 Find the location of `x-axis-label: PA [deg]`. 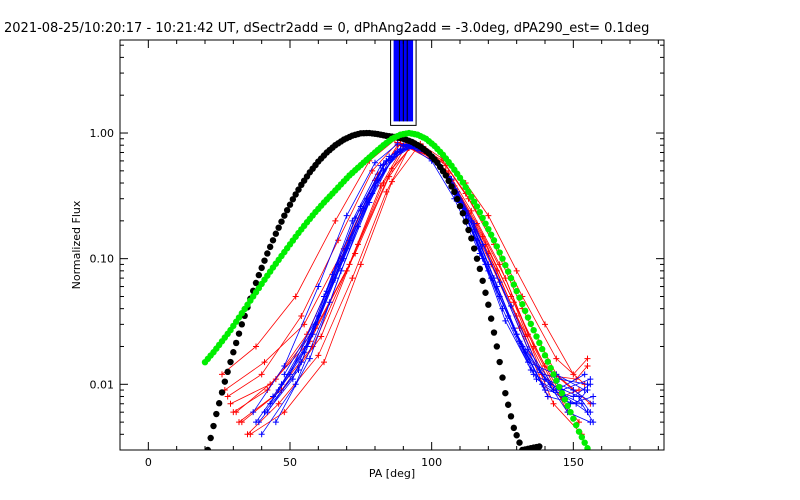

x-axis-label: PA [deg] is located at coordinates (392, 473).